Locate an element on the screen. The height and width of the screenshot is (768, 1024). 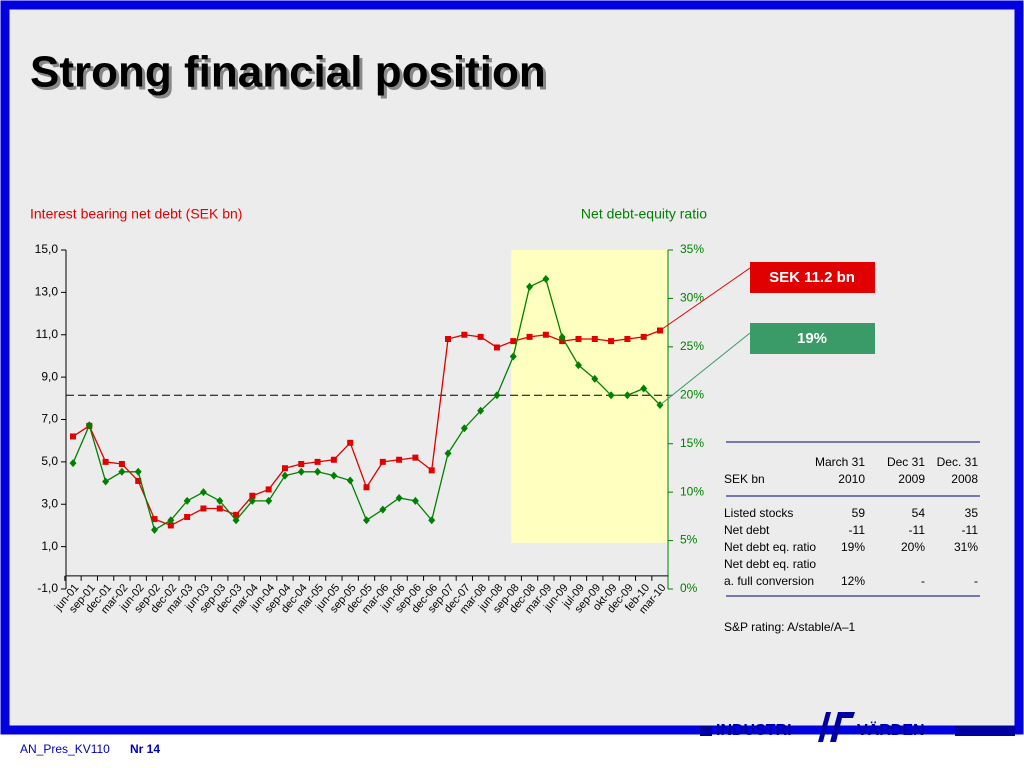
footer-file: AN_Pres_KV110 is located at coordinates (65, 749).